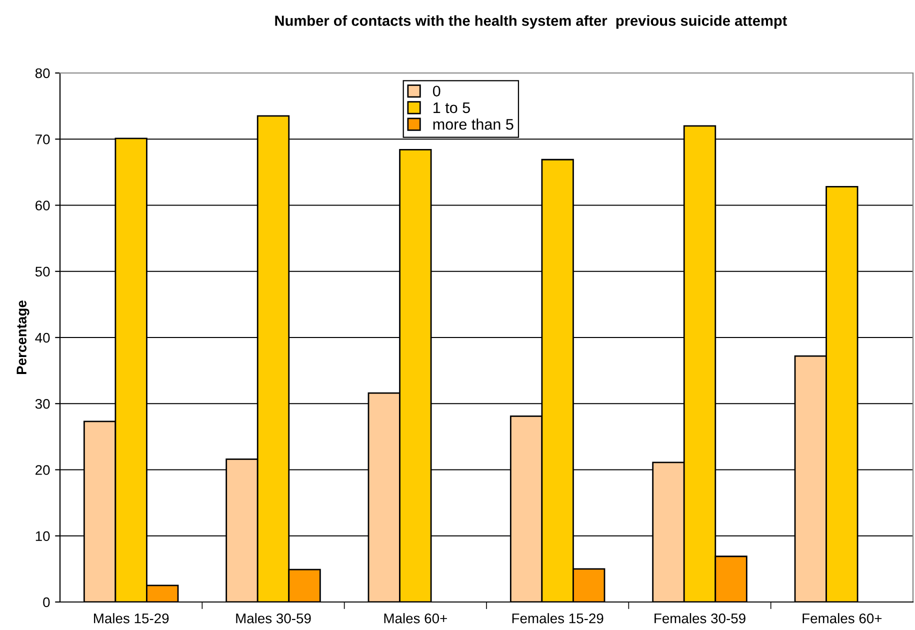 This screenshot has height=630, width=915. Describe the element at coordinates (558, 618) in the screenshot. I see `x-tick-label: Females 15-29` at that location.